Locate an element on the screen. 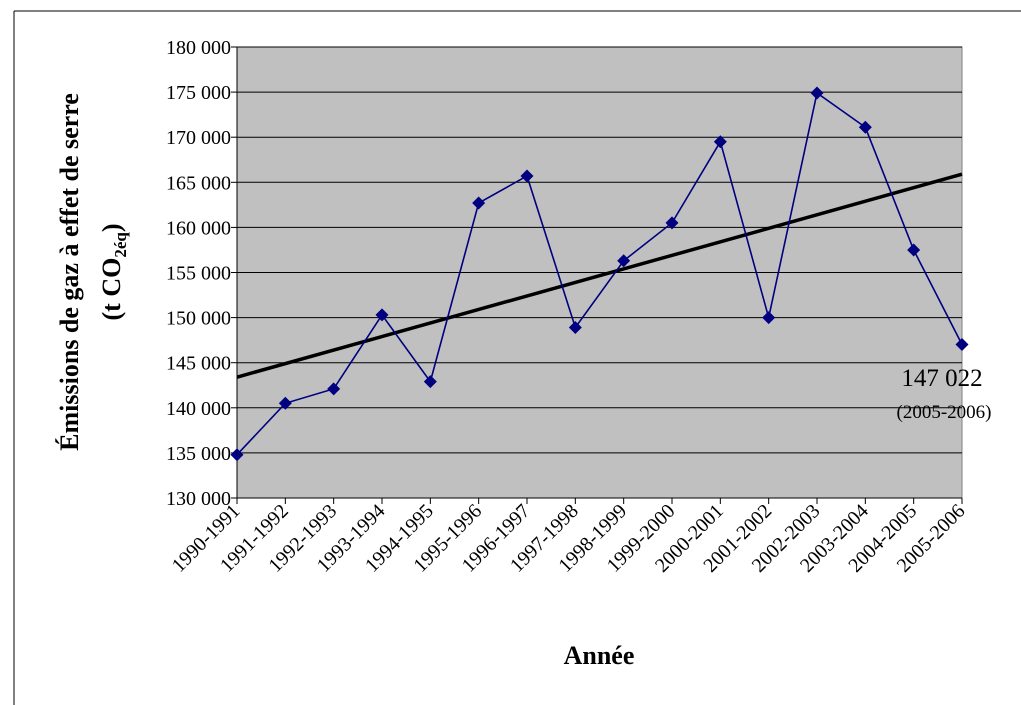  y-tick-label: 130 000 is located at coordinates (198, 499).